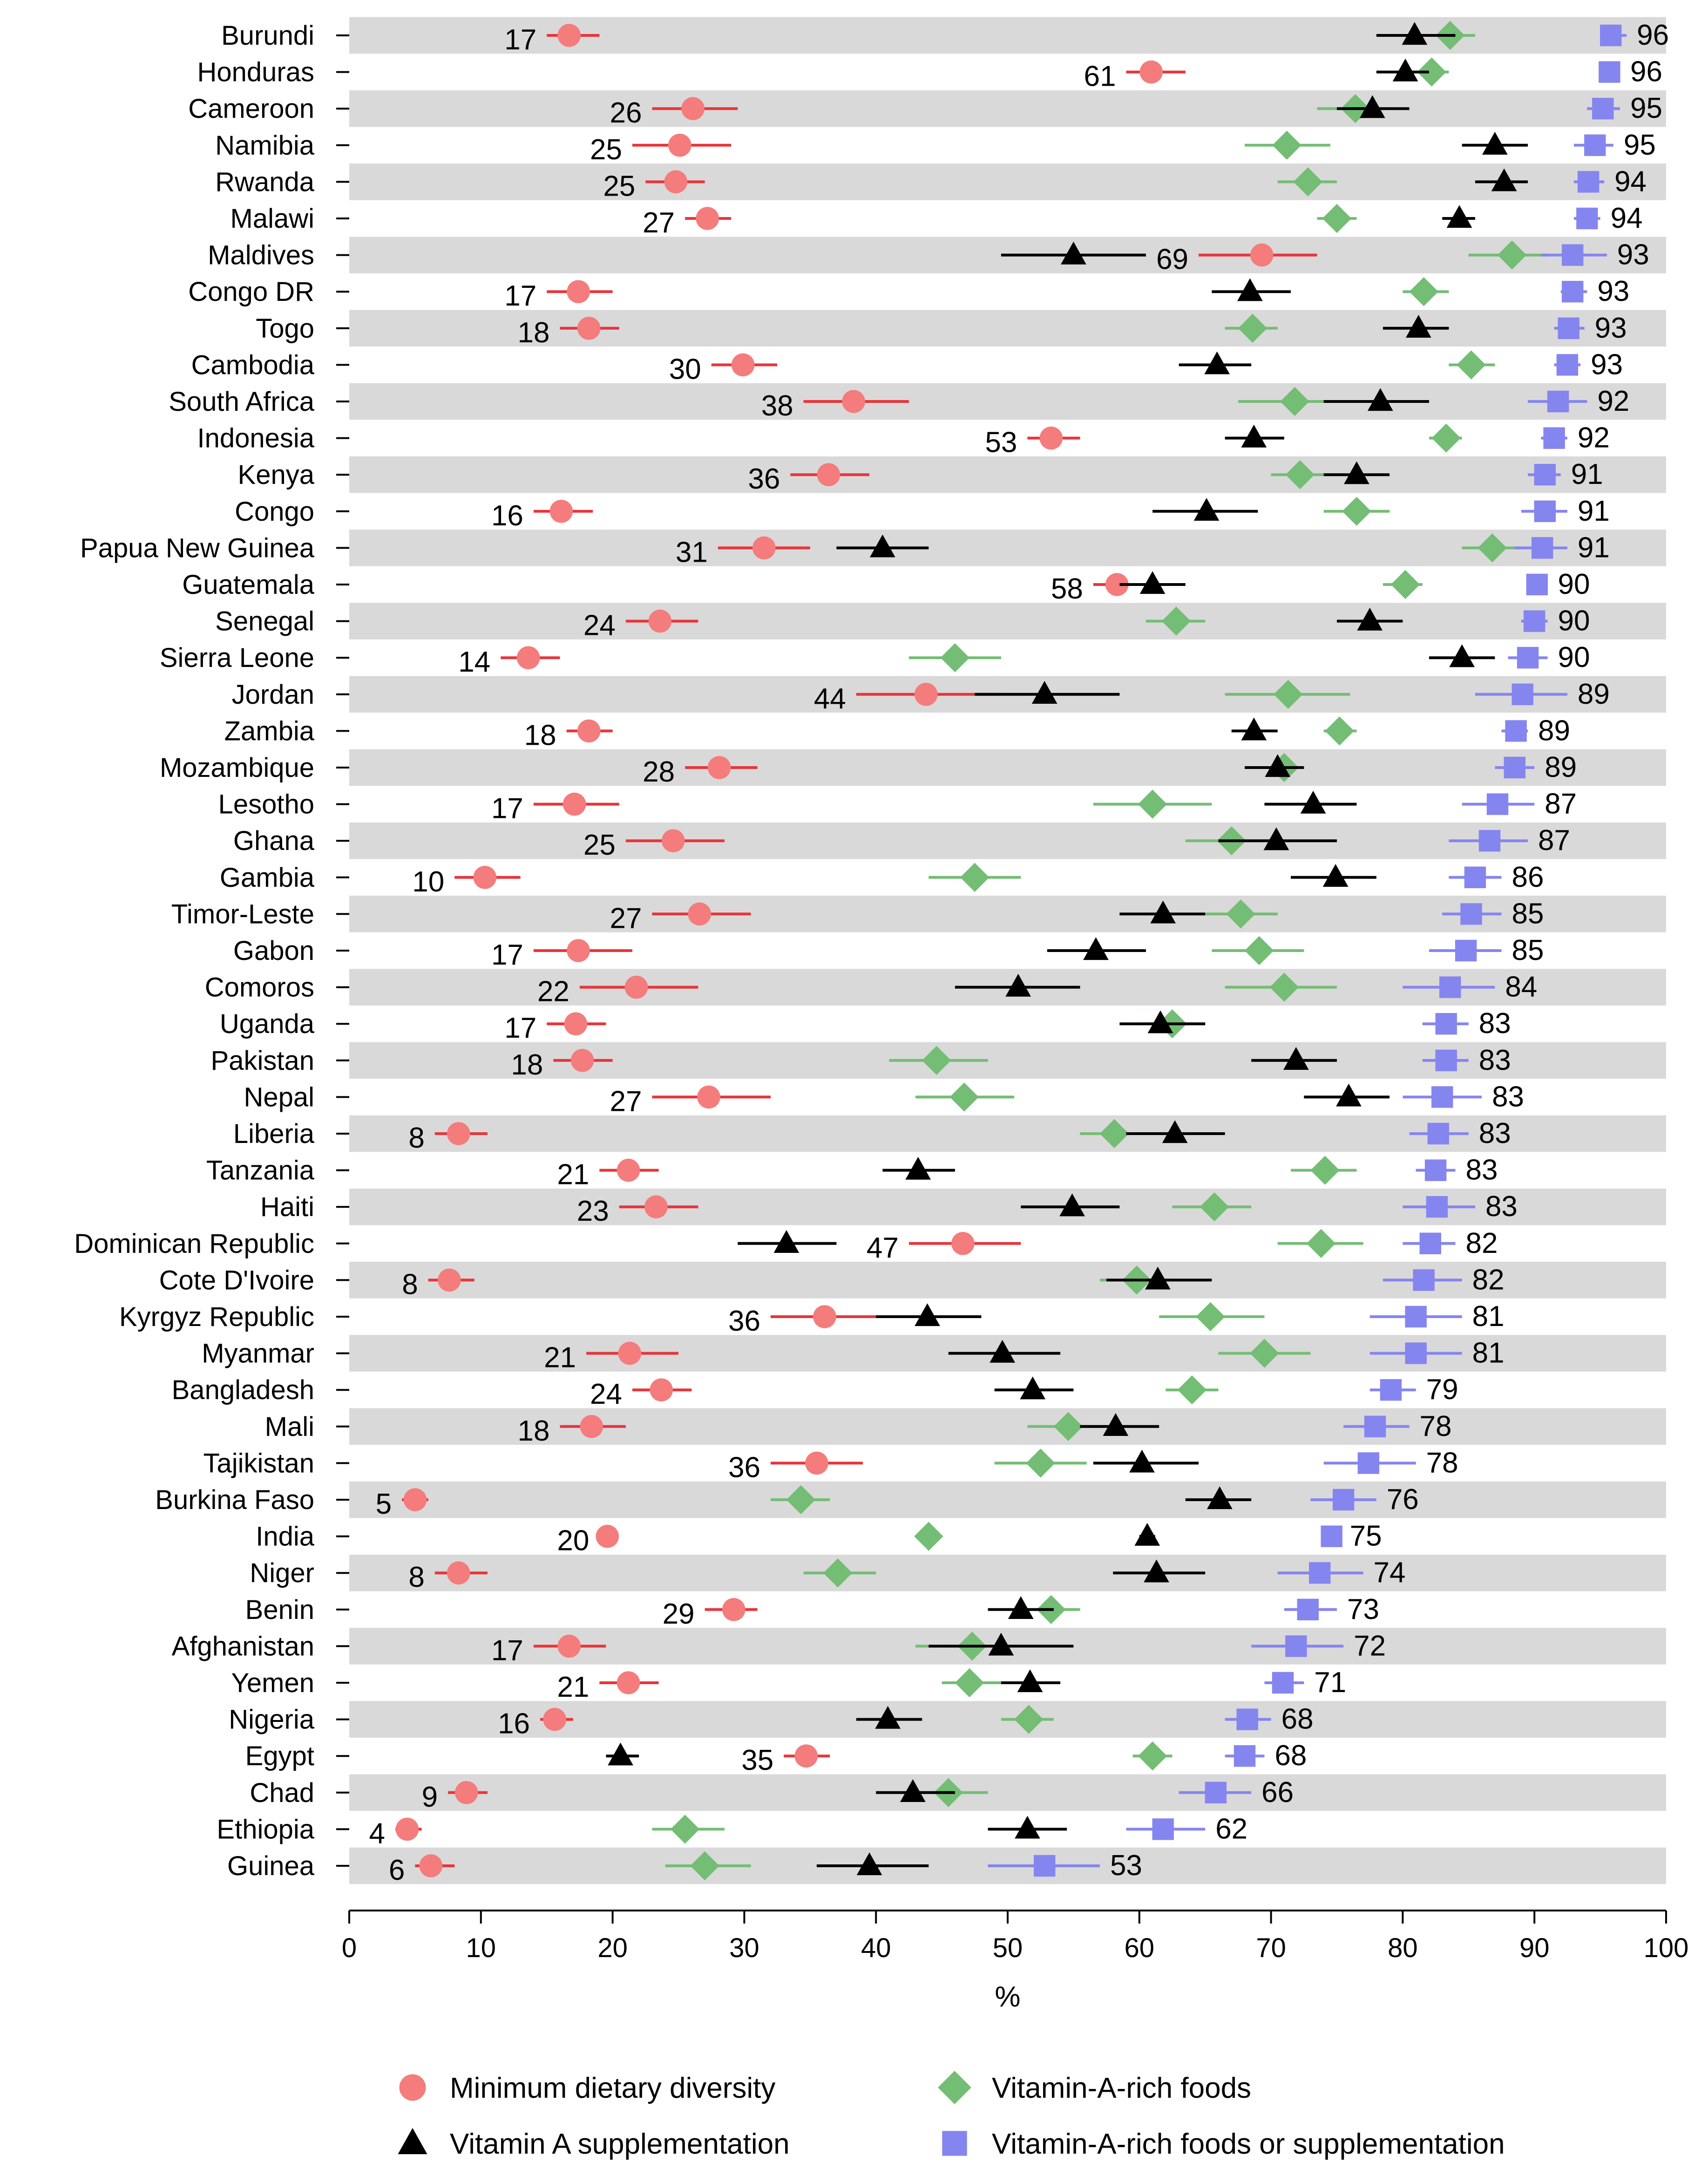 Image resolution: width=1708 pixels, height=2176 pixels. I want to click on mdd-point-tanzania, so click(628, 1170).